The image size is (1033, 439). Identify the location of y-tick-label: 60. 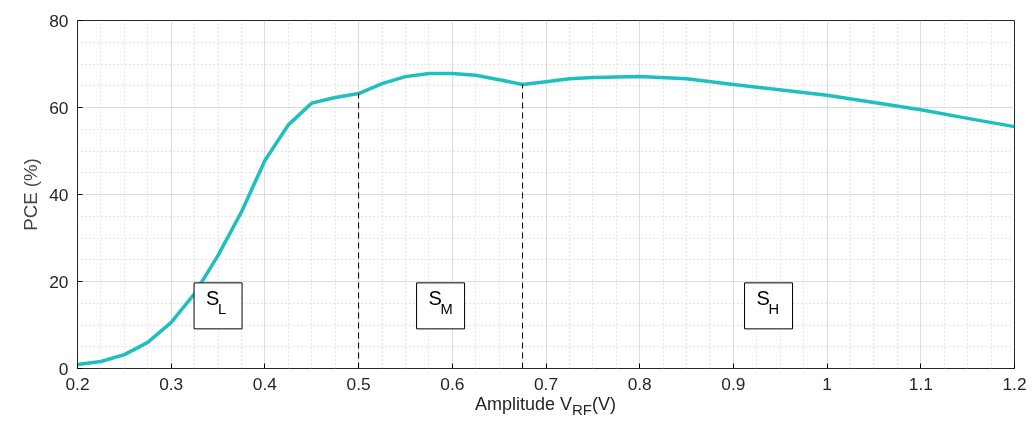
(59, 107).